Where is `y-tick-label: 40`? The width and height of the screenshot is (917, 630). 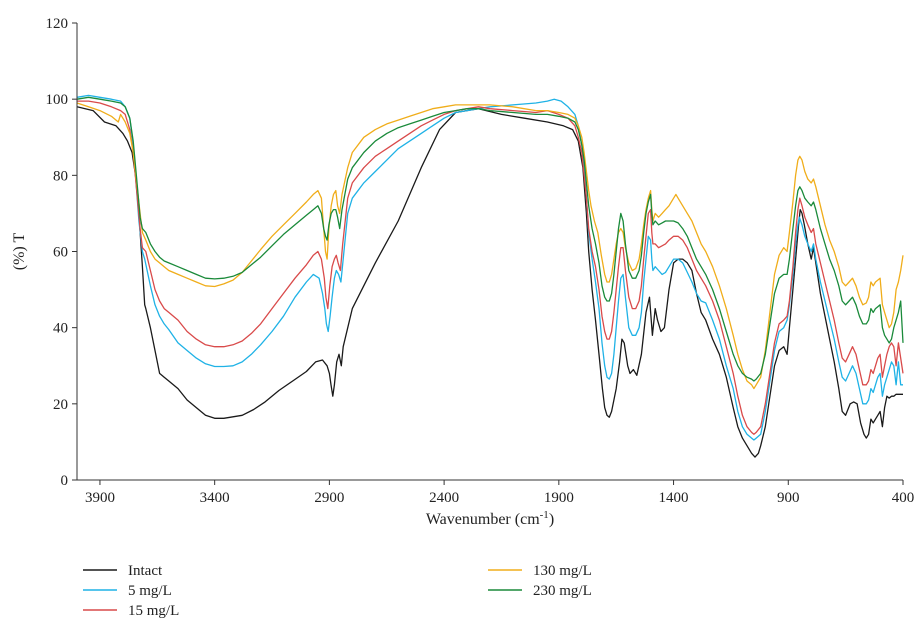
y-tick-label: 40 is located at coordinates (60, 329).